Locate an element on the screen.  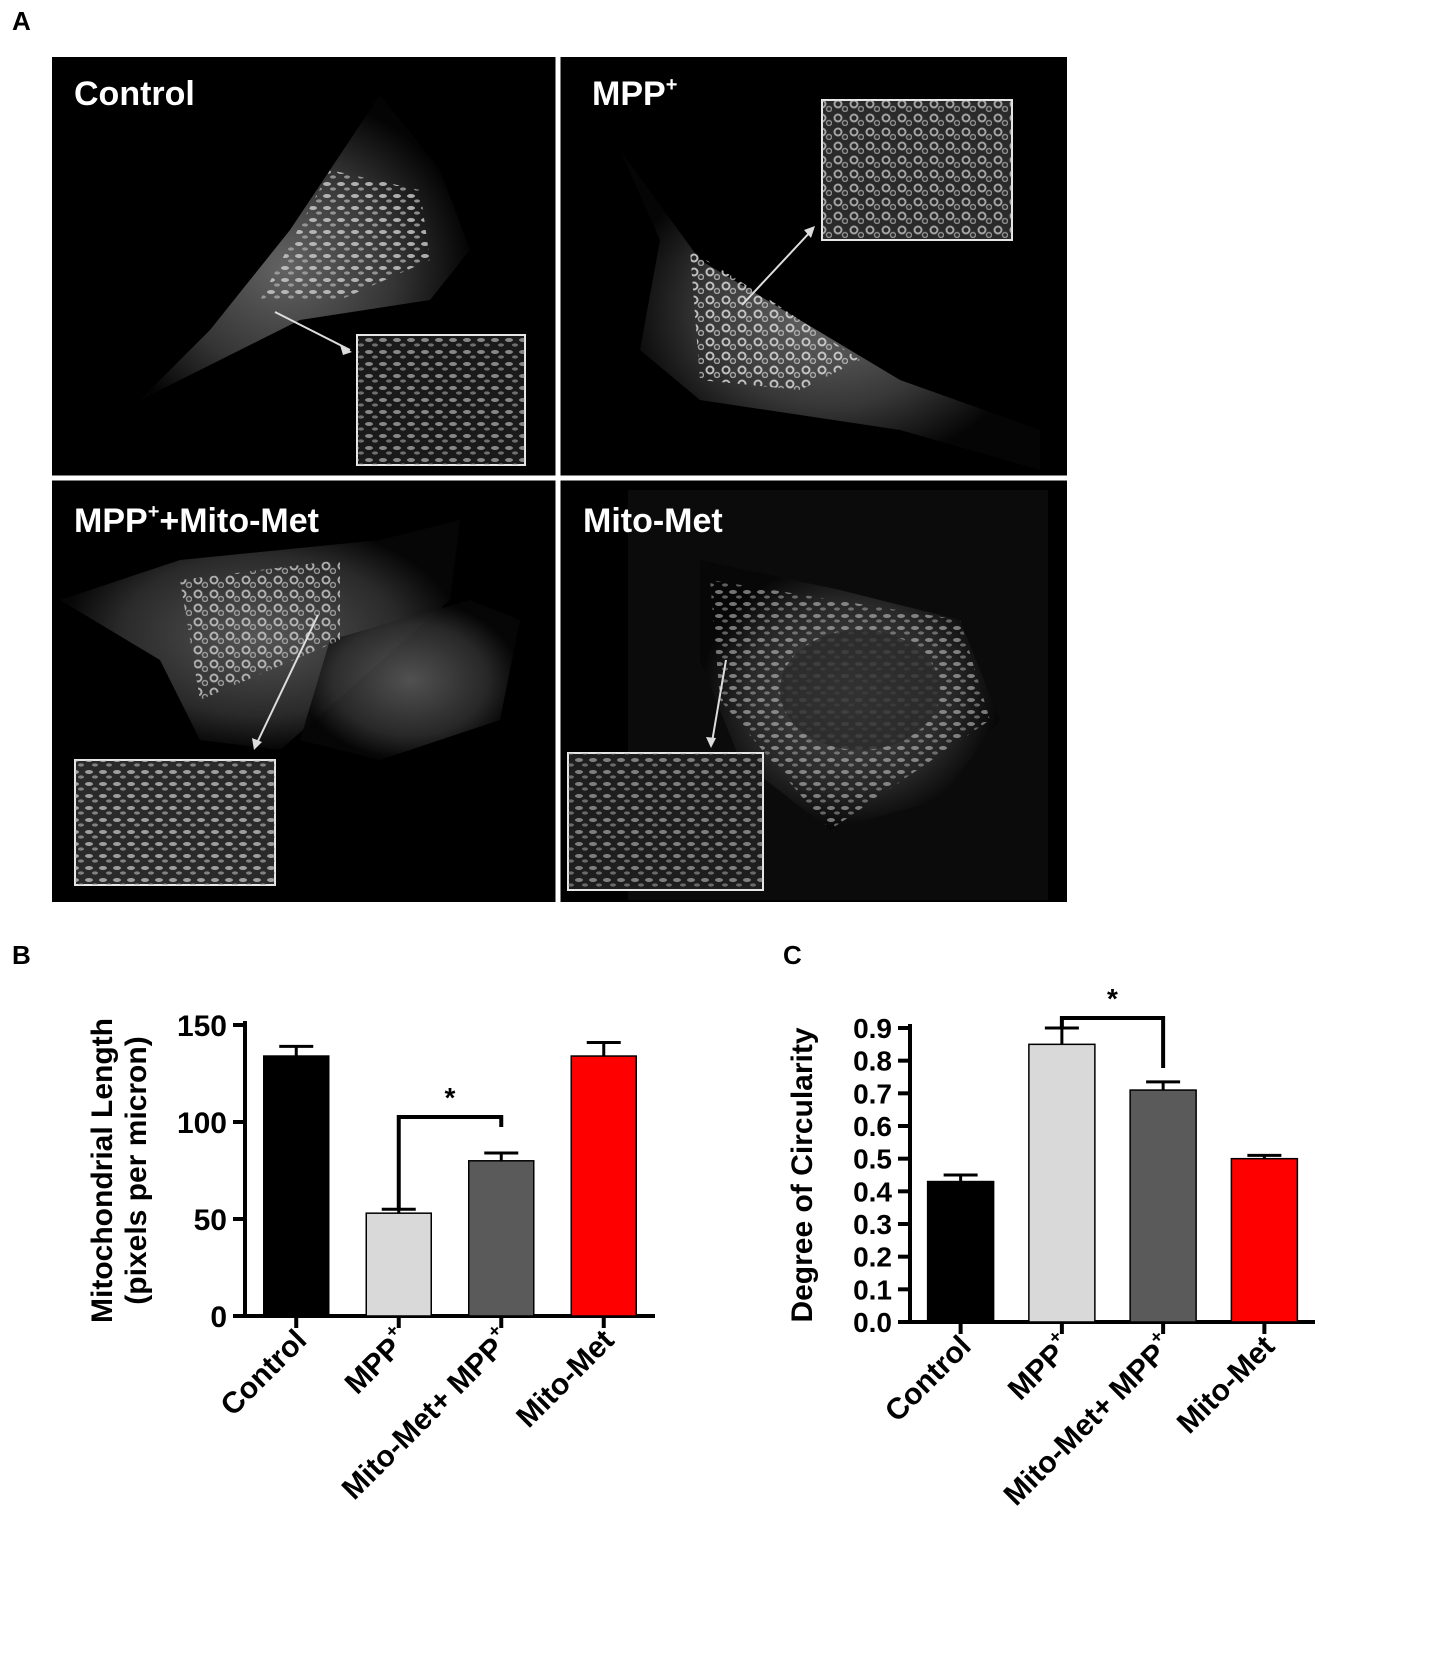
y-tick-label: 50 is located at coordinates (210, 1220).